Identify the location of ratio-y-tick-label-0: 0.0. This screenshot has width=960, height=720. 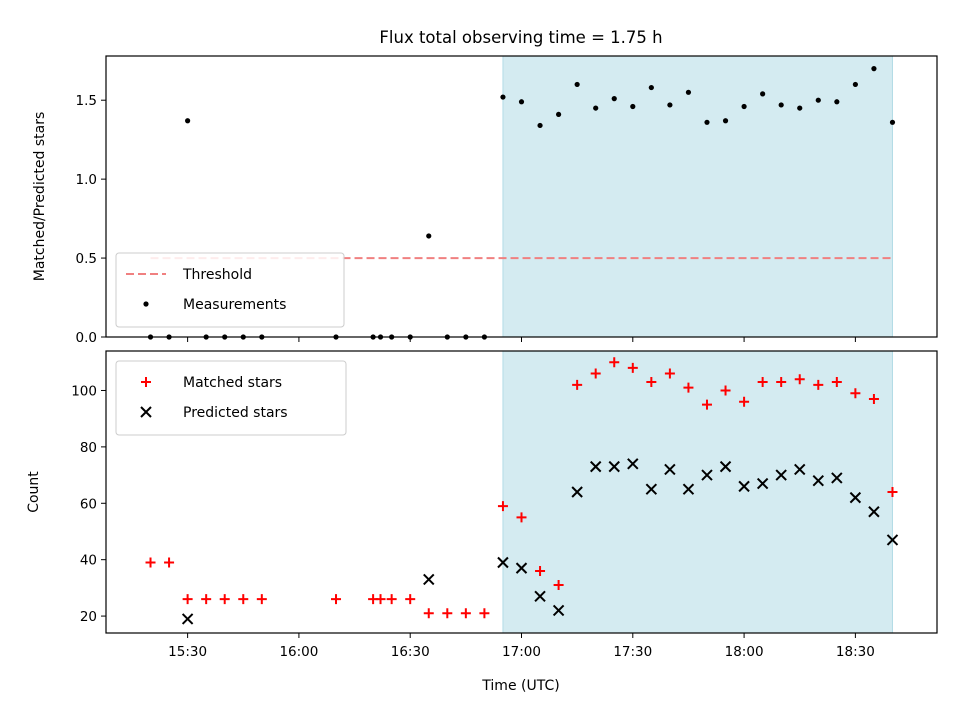
(86, 338).